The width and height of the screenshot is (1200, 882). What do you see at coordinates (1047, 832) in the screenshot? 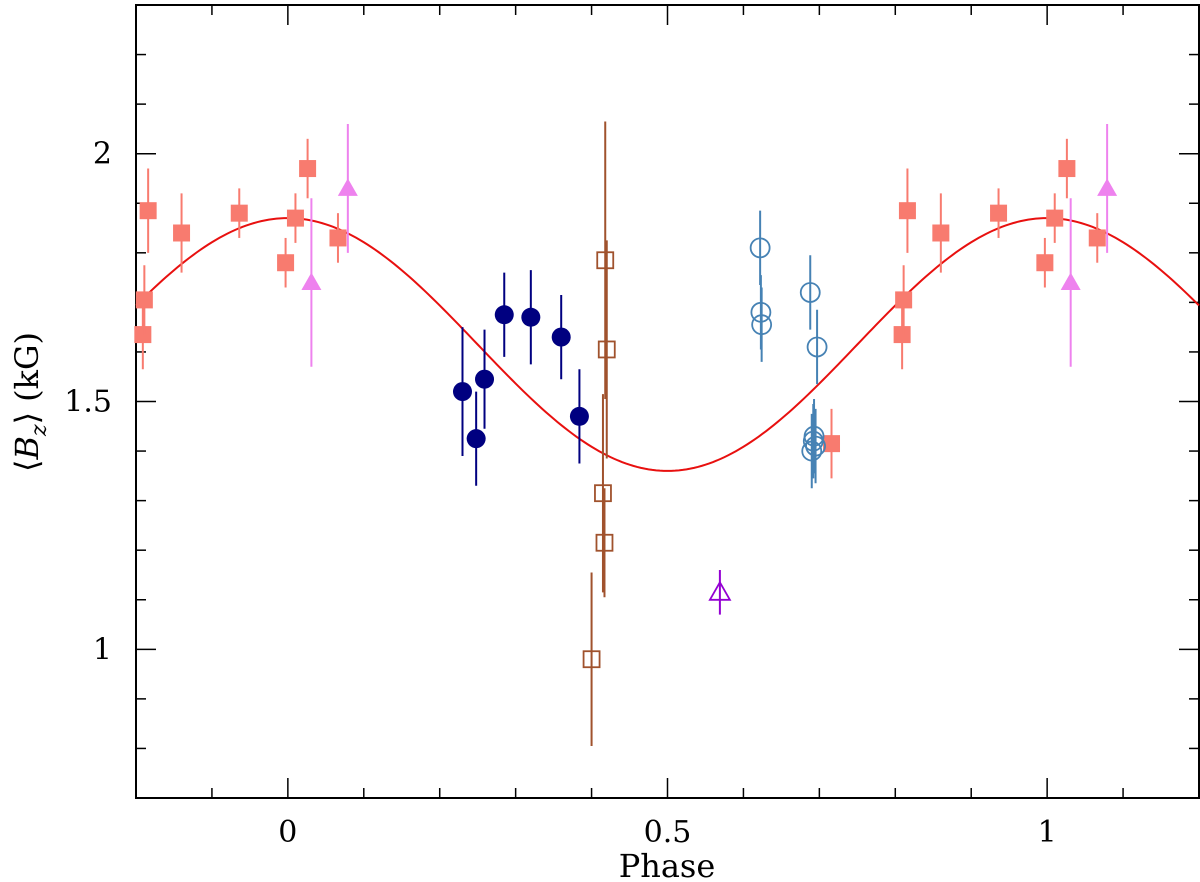
I see `x-tick-label: 1` at bounding box center [1047, 832].